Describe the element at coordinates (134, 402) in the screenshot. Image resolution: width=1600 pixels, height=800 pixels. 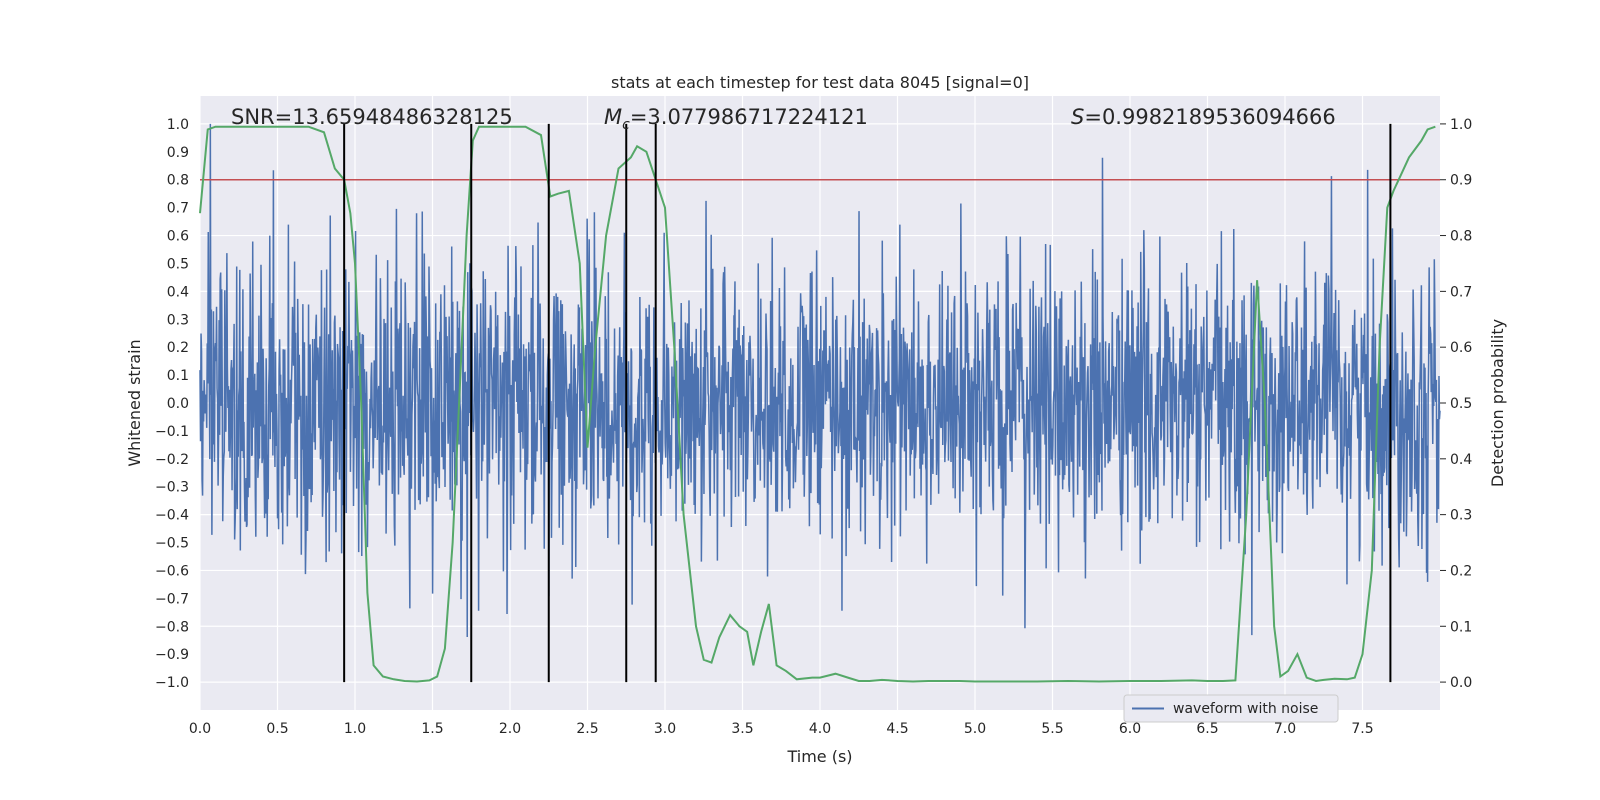
I see `y-axis-label: Whitened strain` at that location.